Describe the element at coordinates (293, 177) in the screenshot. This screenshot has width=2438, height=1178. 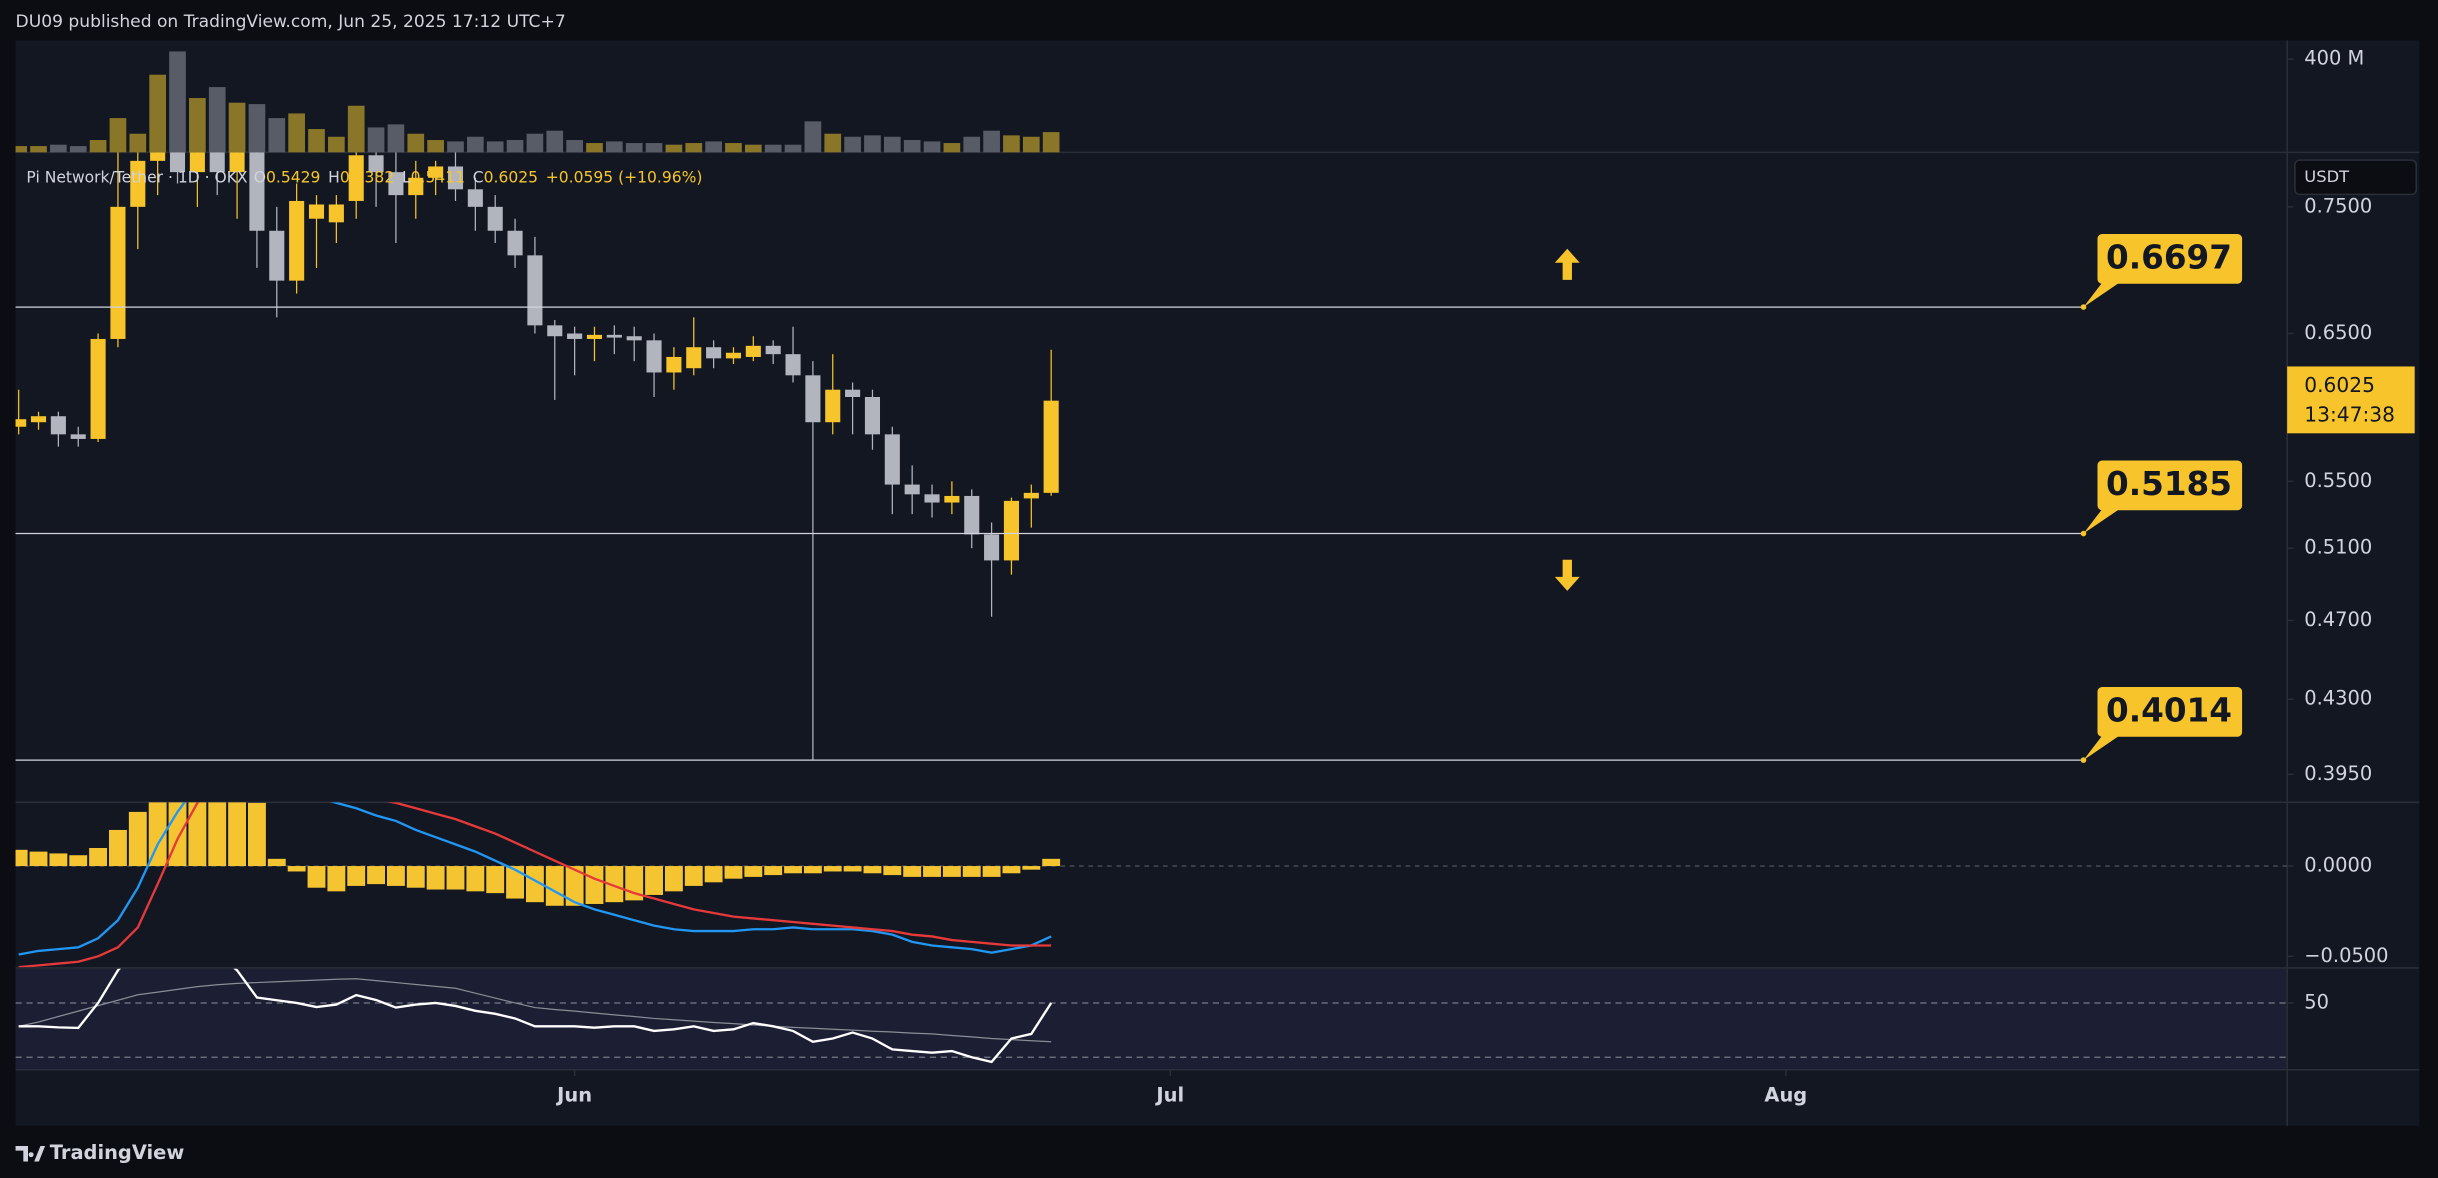
I see `legend-value: 0.5429` at that location.